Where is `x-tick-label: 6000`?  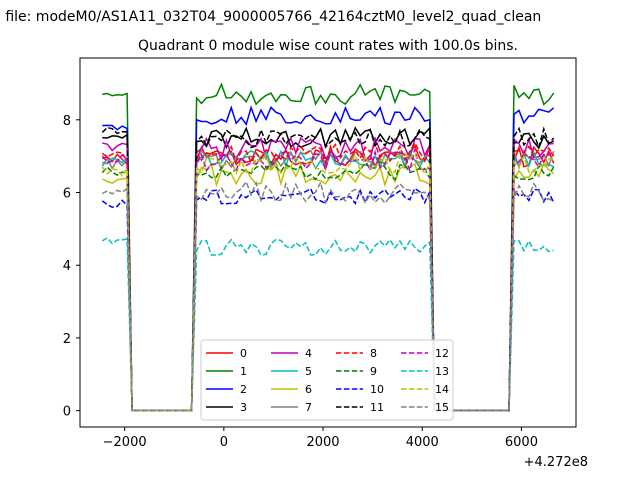
x-tick-label: 6000 is located at coordinates (521, 442).